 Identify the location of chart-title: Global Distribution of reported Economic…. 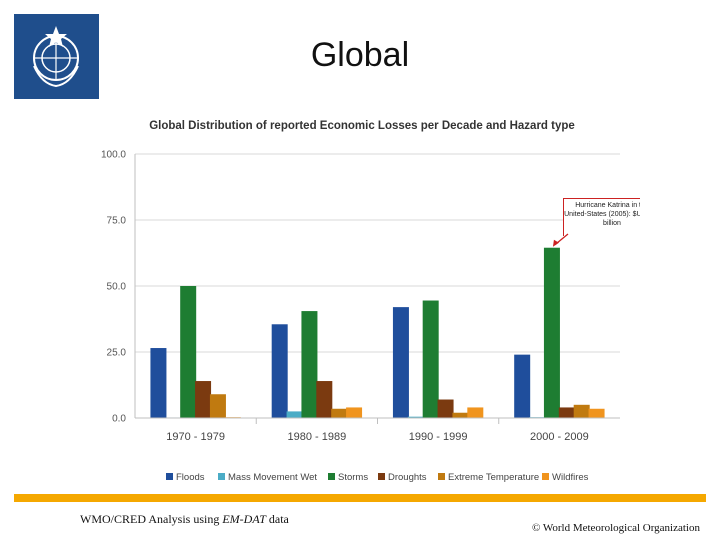
(362, 126).